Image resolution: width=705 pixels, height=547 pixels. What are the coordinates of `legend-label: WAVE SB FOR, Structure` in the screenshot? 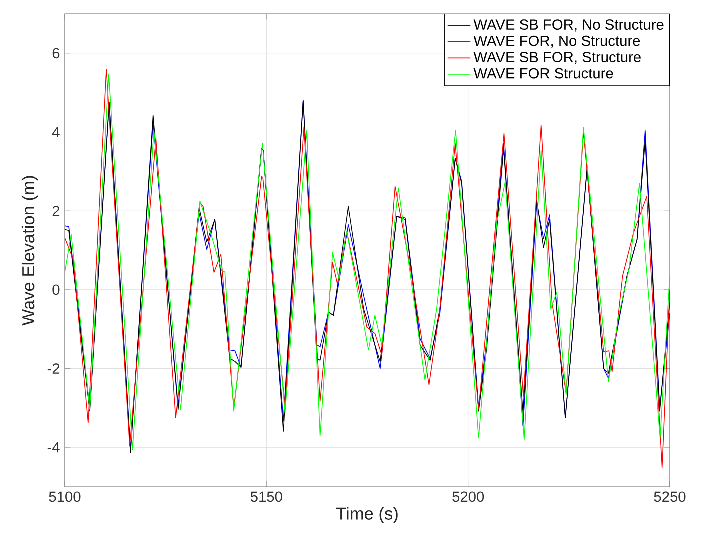 It's located at (557, 58).